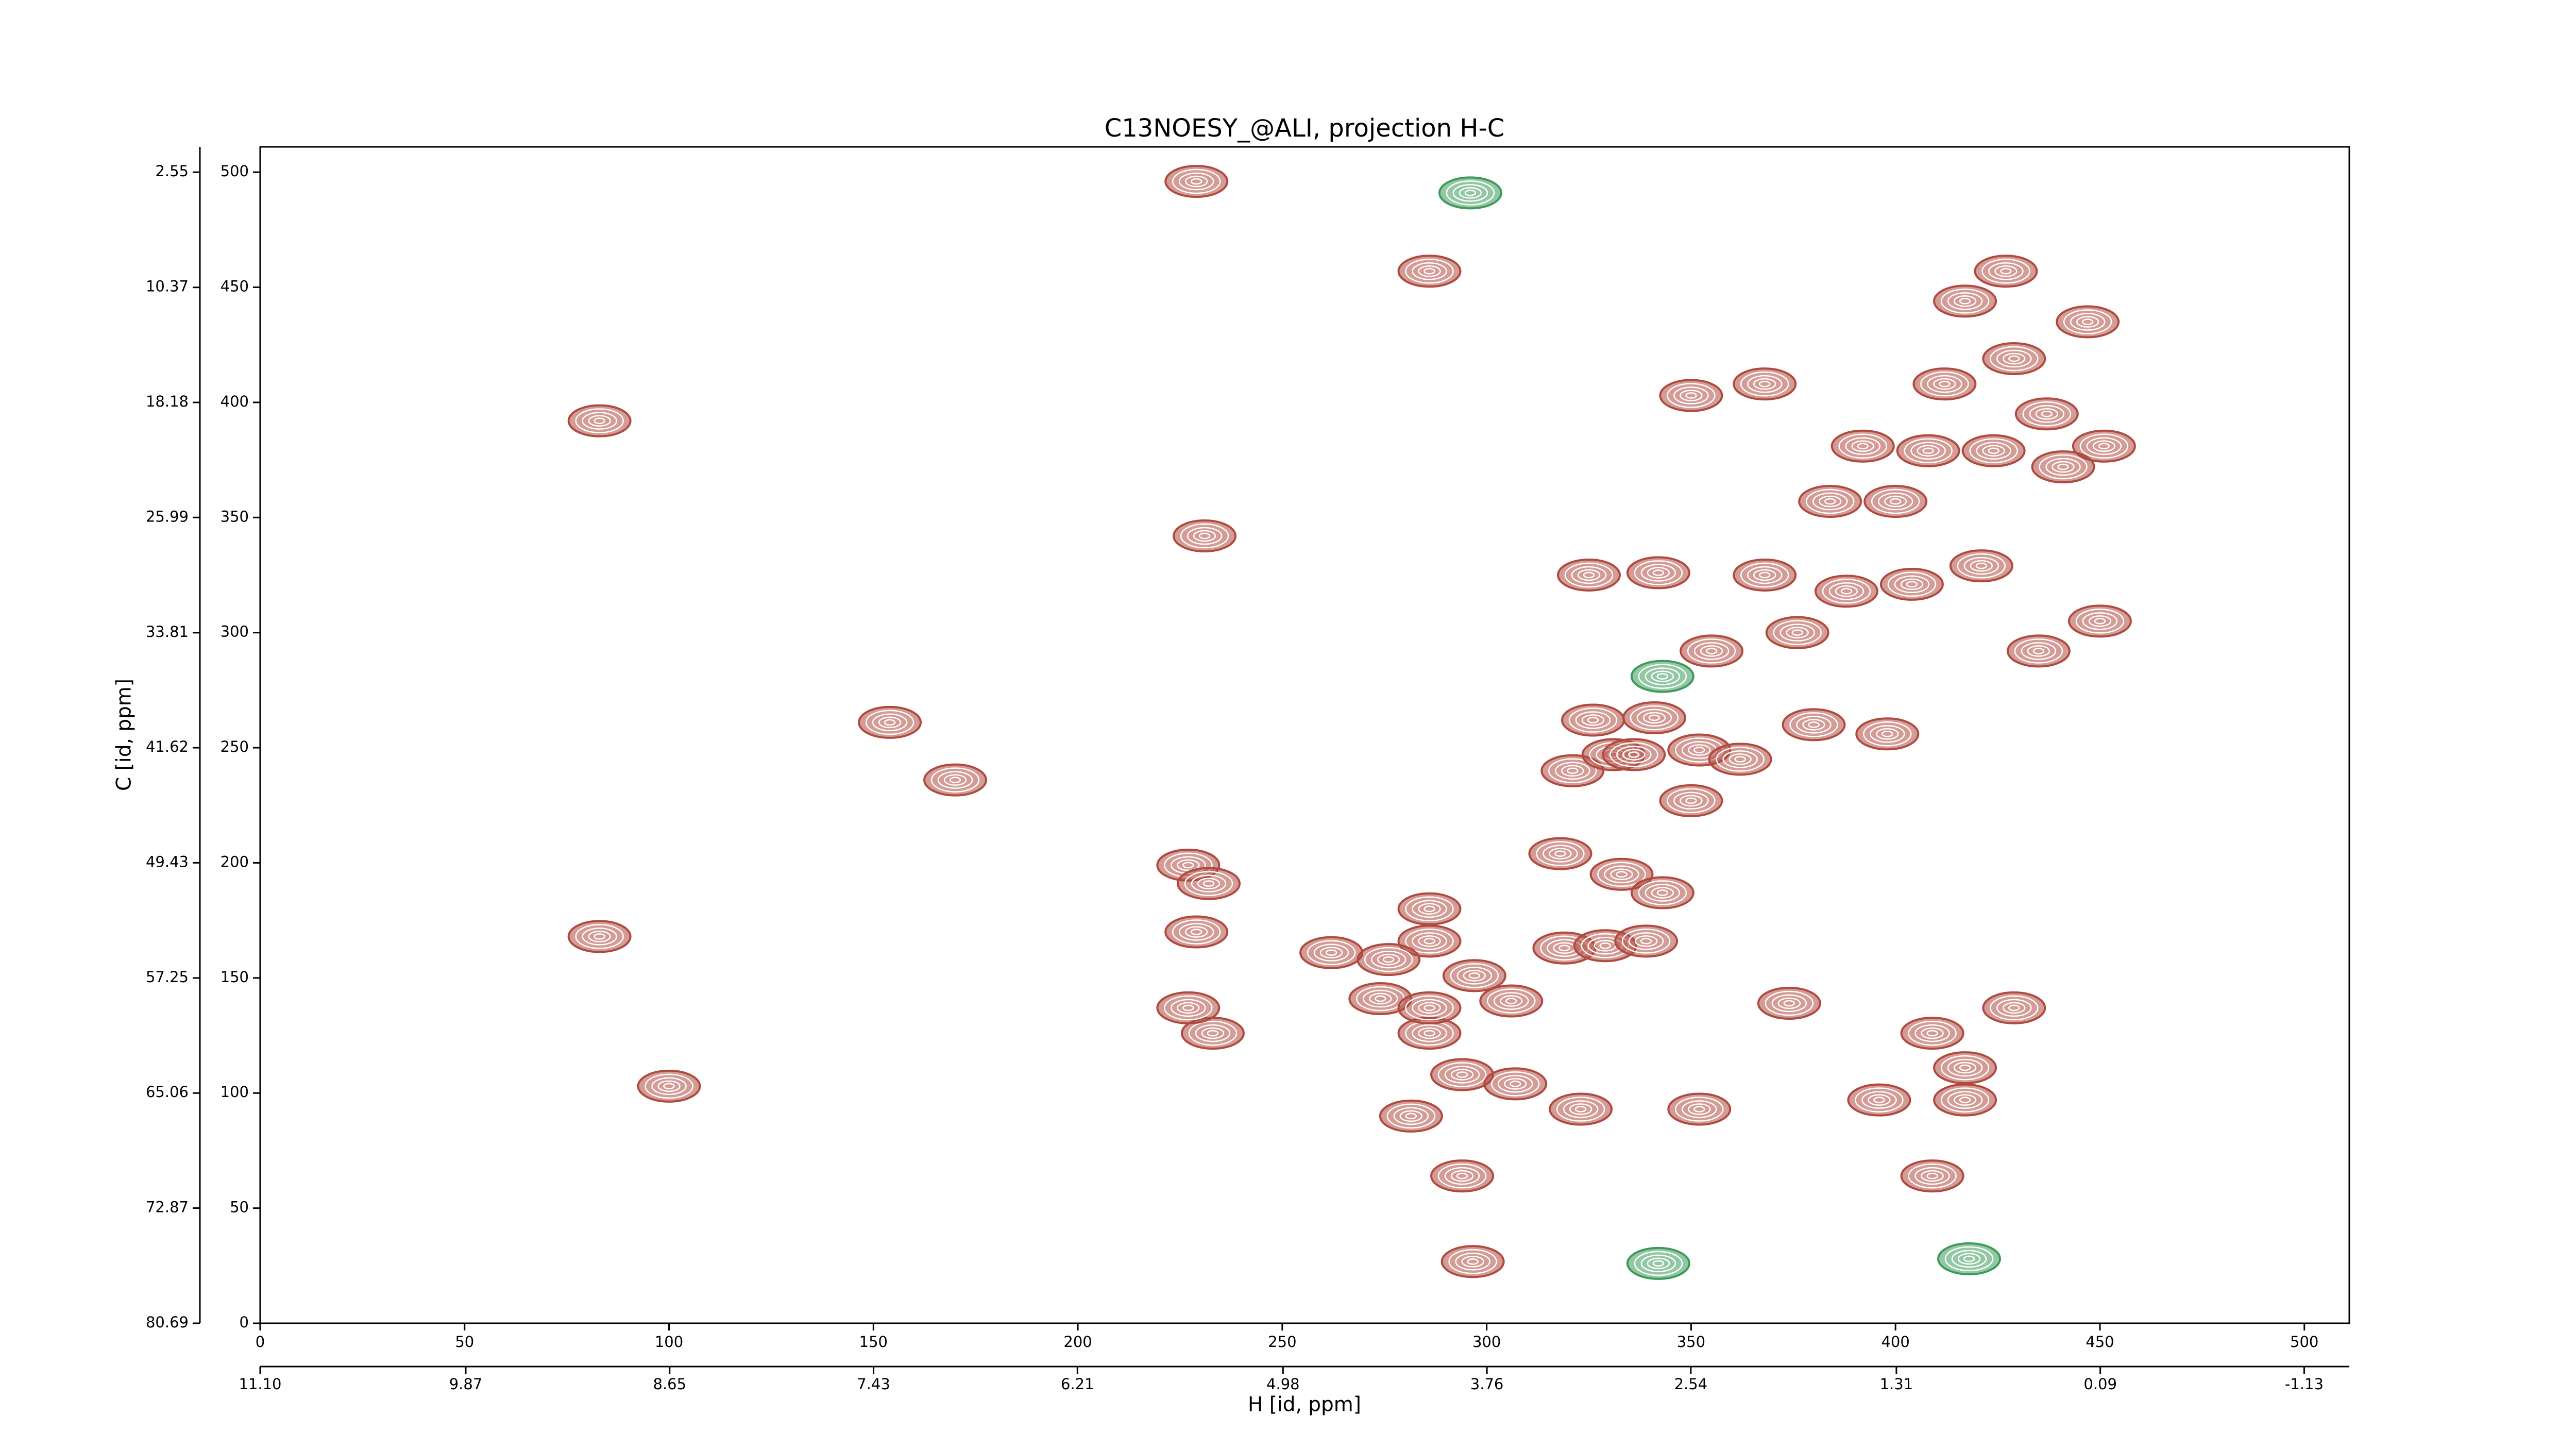 This screenshot has height=1449, width=2576. What do you see at coordinates (124, 735) in the screenshot?
I see `y-axis-label: C [id, ppm]` at bounding box center [124, 735].